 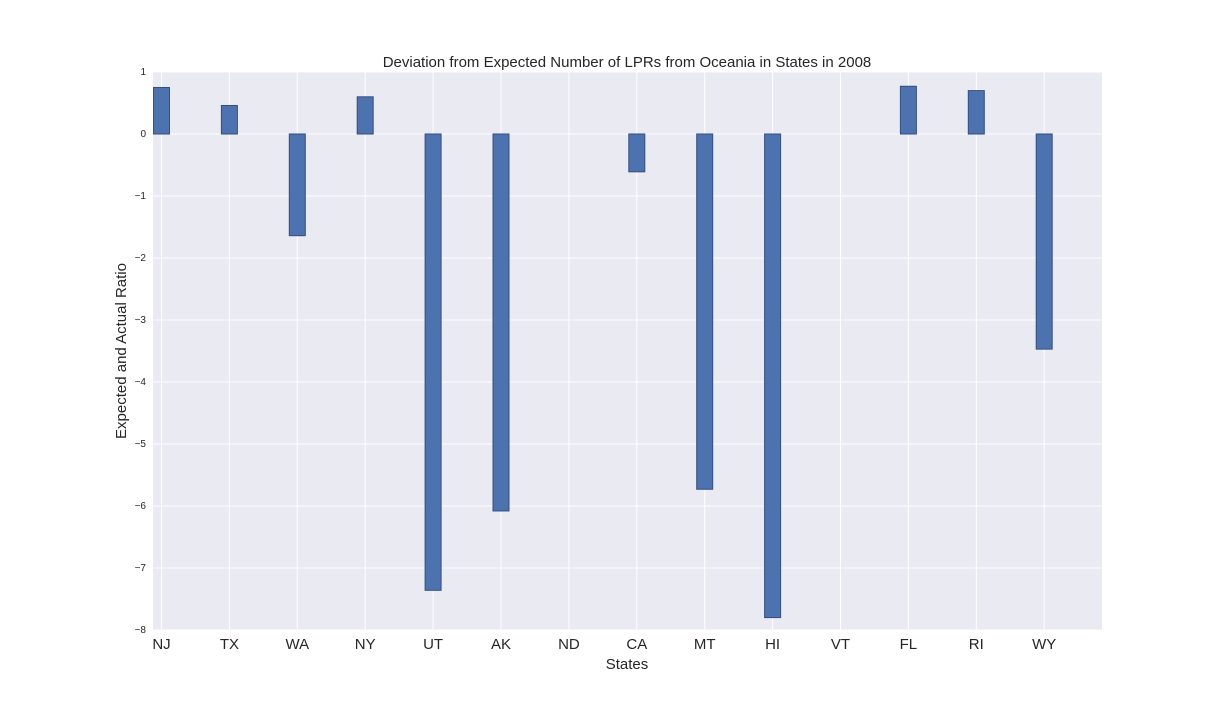 What do you see at coordinates (1044, 644) in the screenshot?
I see `x-tick-label: WY` at bounding box center [1044, 644].